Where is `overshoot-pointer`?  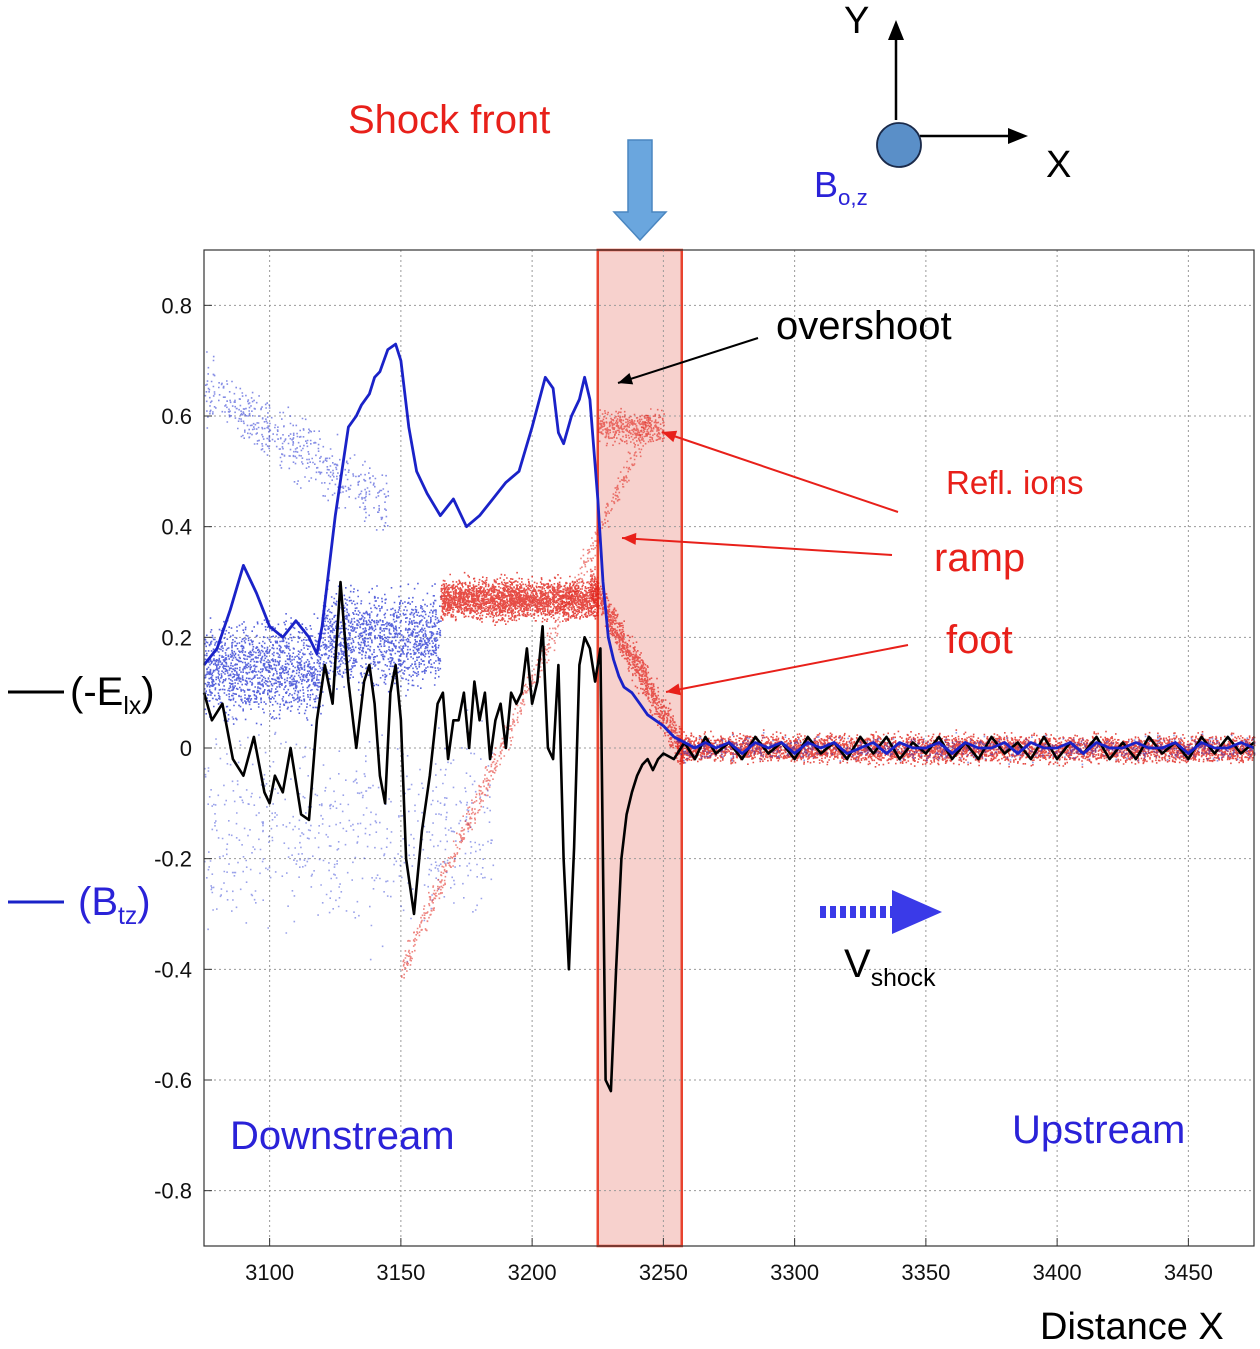 overshoot-pointer is located at coordinates (688, 360).